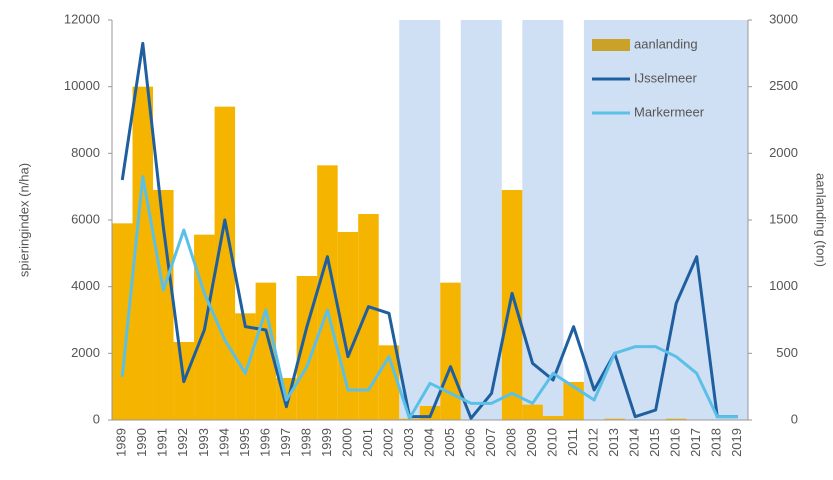 The width and height of the screenshot is (833, 480). What do you see at coordinates (82, 18) in the screenshot?
I see `y-tick-label: 12000` at bounding box center [82, 18].